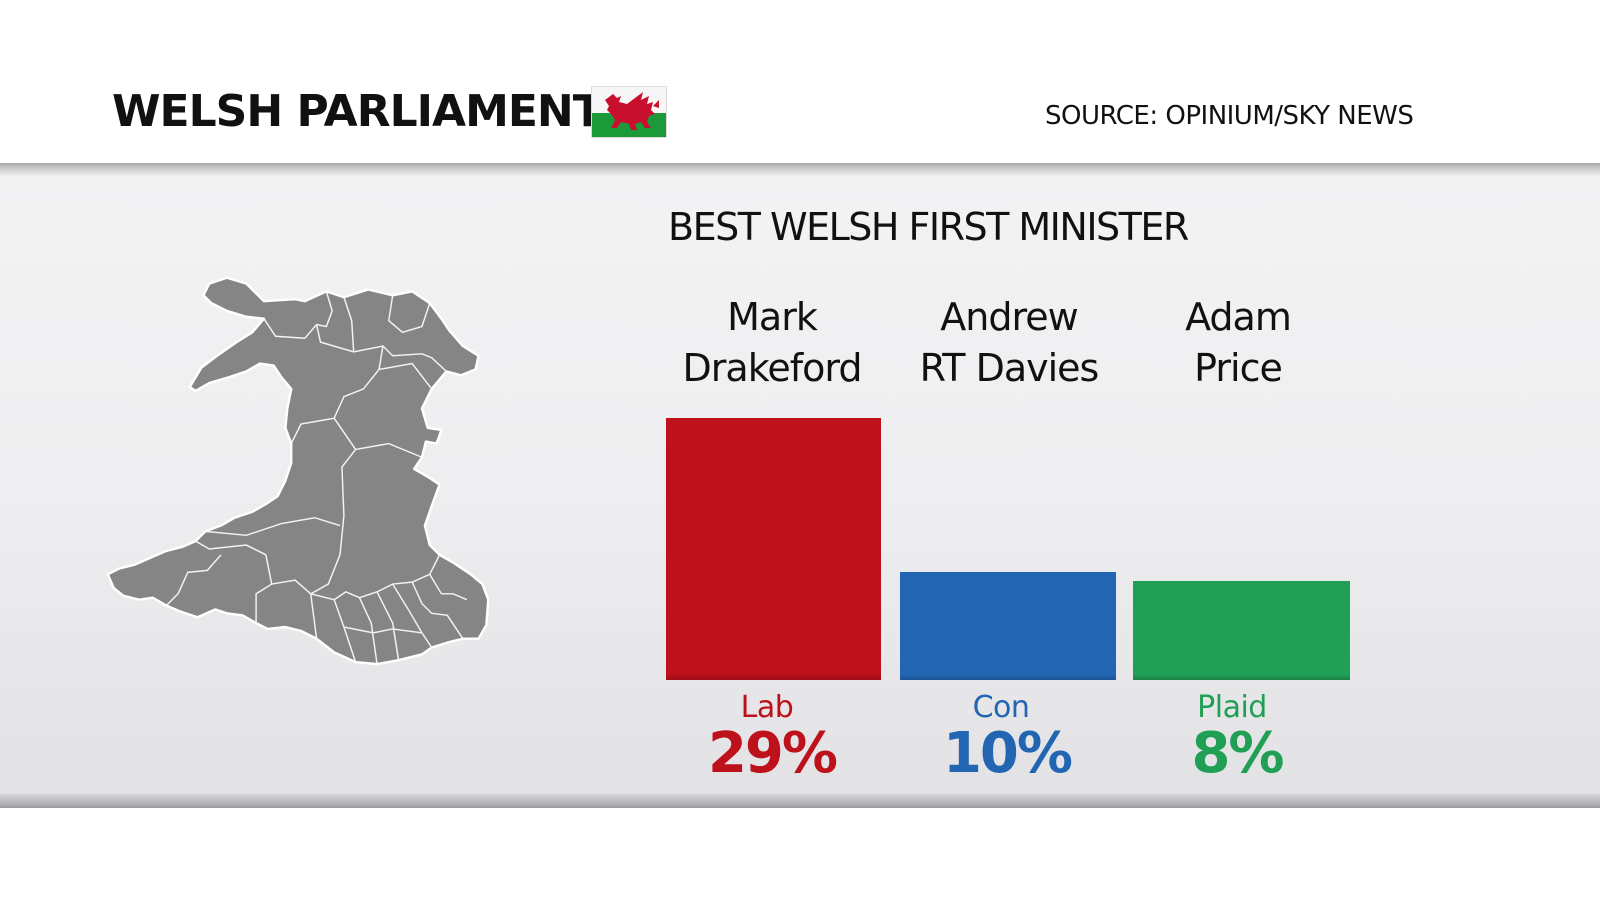 The height and width of the screenshot is (900, 1600). Describe the element at coordinates (629, 112) in the screenshot. I see `wales-flag-icon` at that location.